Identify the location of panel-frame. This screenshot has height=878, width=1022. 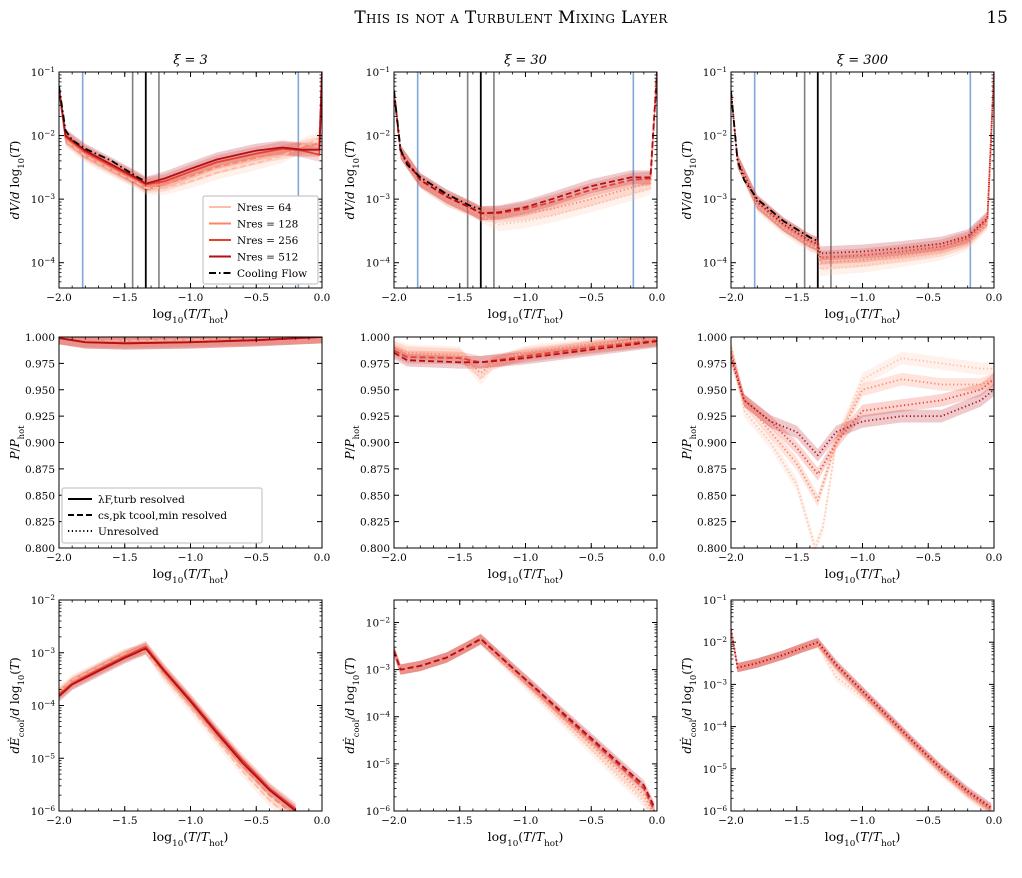
(525, 442).